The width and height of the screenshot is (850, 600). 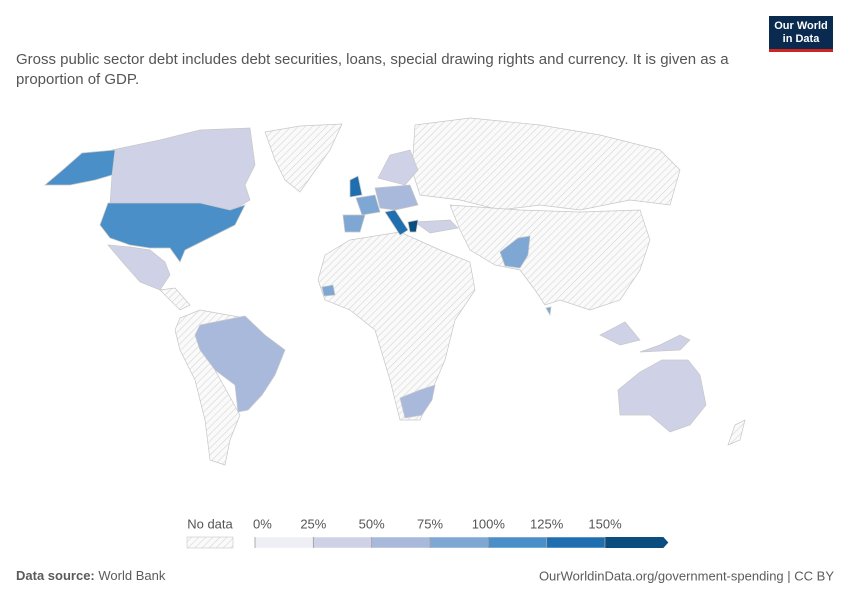 I want to click on russia, so click(x=546, y=164).